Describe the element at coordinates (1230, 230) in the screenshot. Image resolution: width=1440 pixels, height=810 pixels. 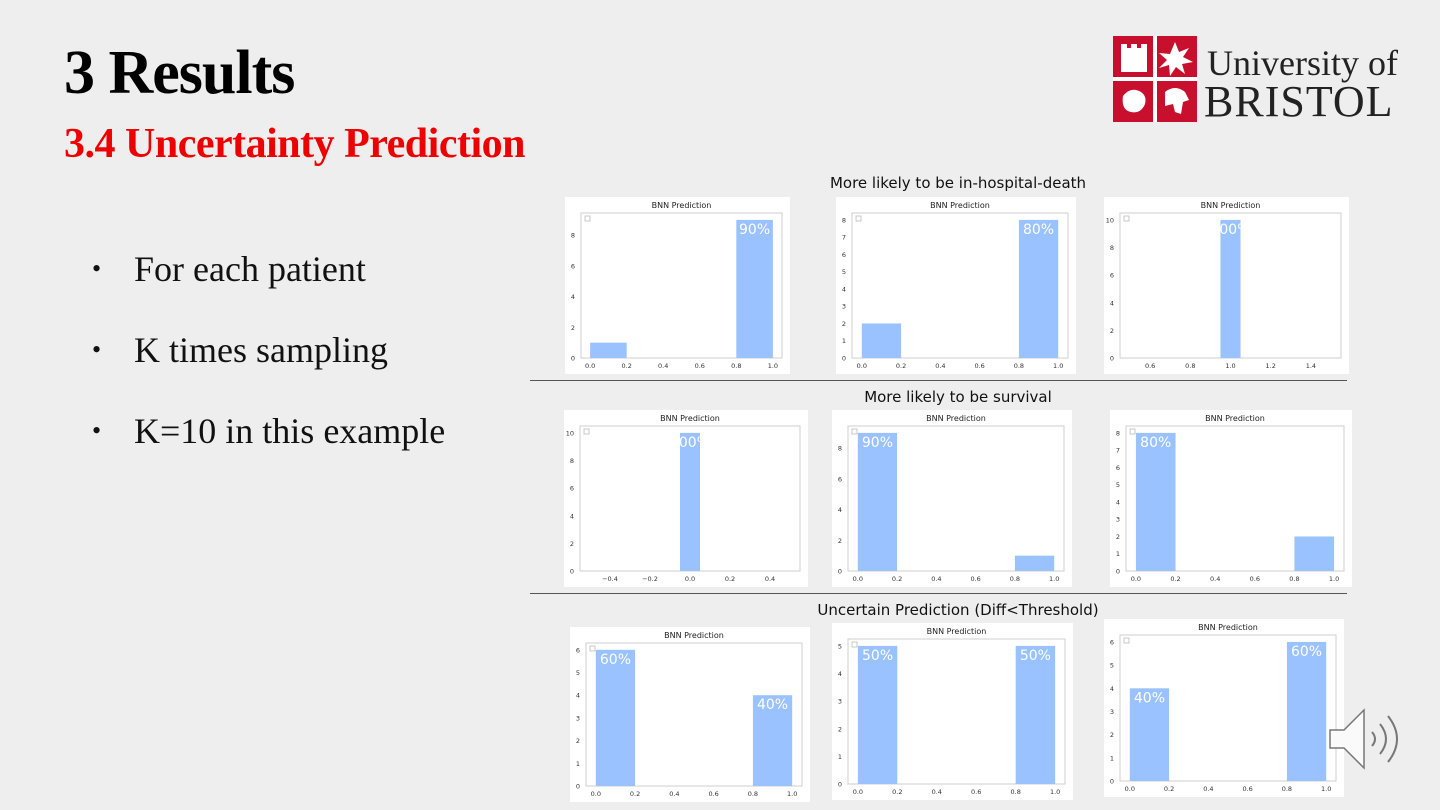
I see `bar-data-label: 100%` at that location.